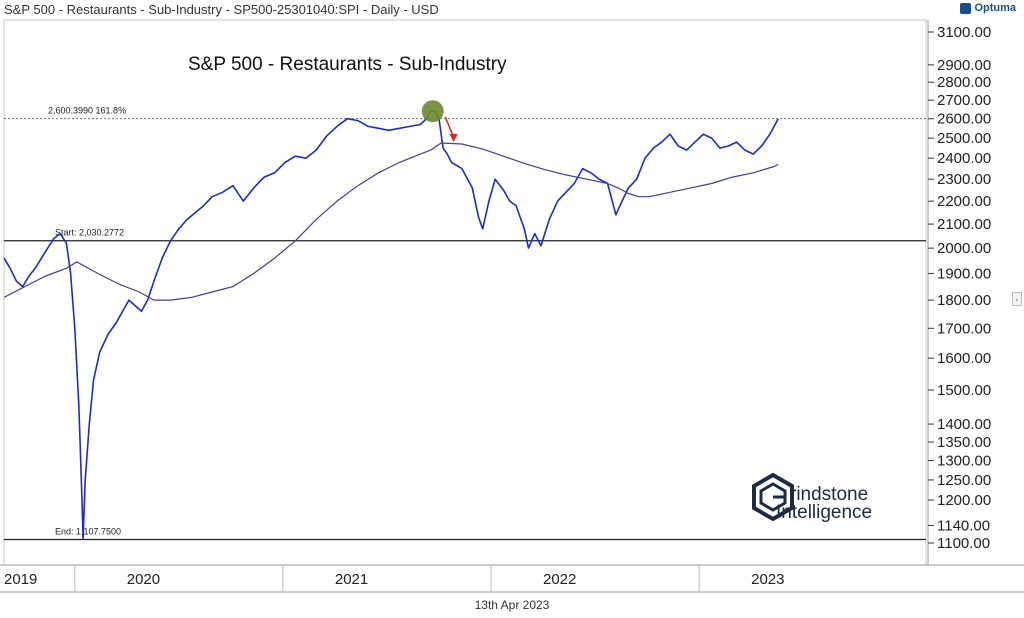 This screenshot has height=618, width=1024. Describe the element at coordinates (773, 497) in the screenshot. I see `grindstone-logo-icon` at that location.